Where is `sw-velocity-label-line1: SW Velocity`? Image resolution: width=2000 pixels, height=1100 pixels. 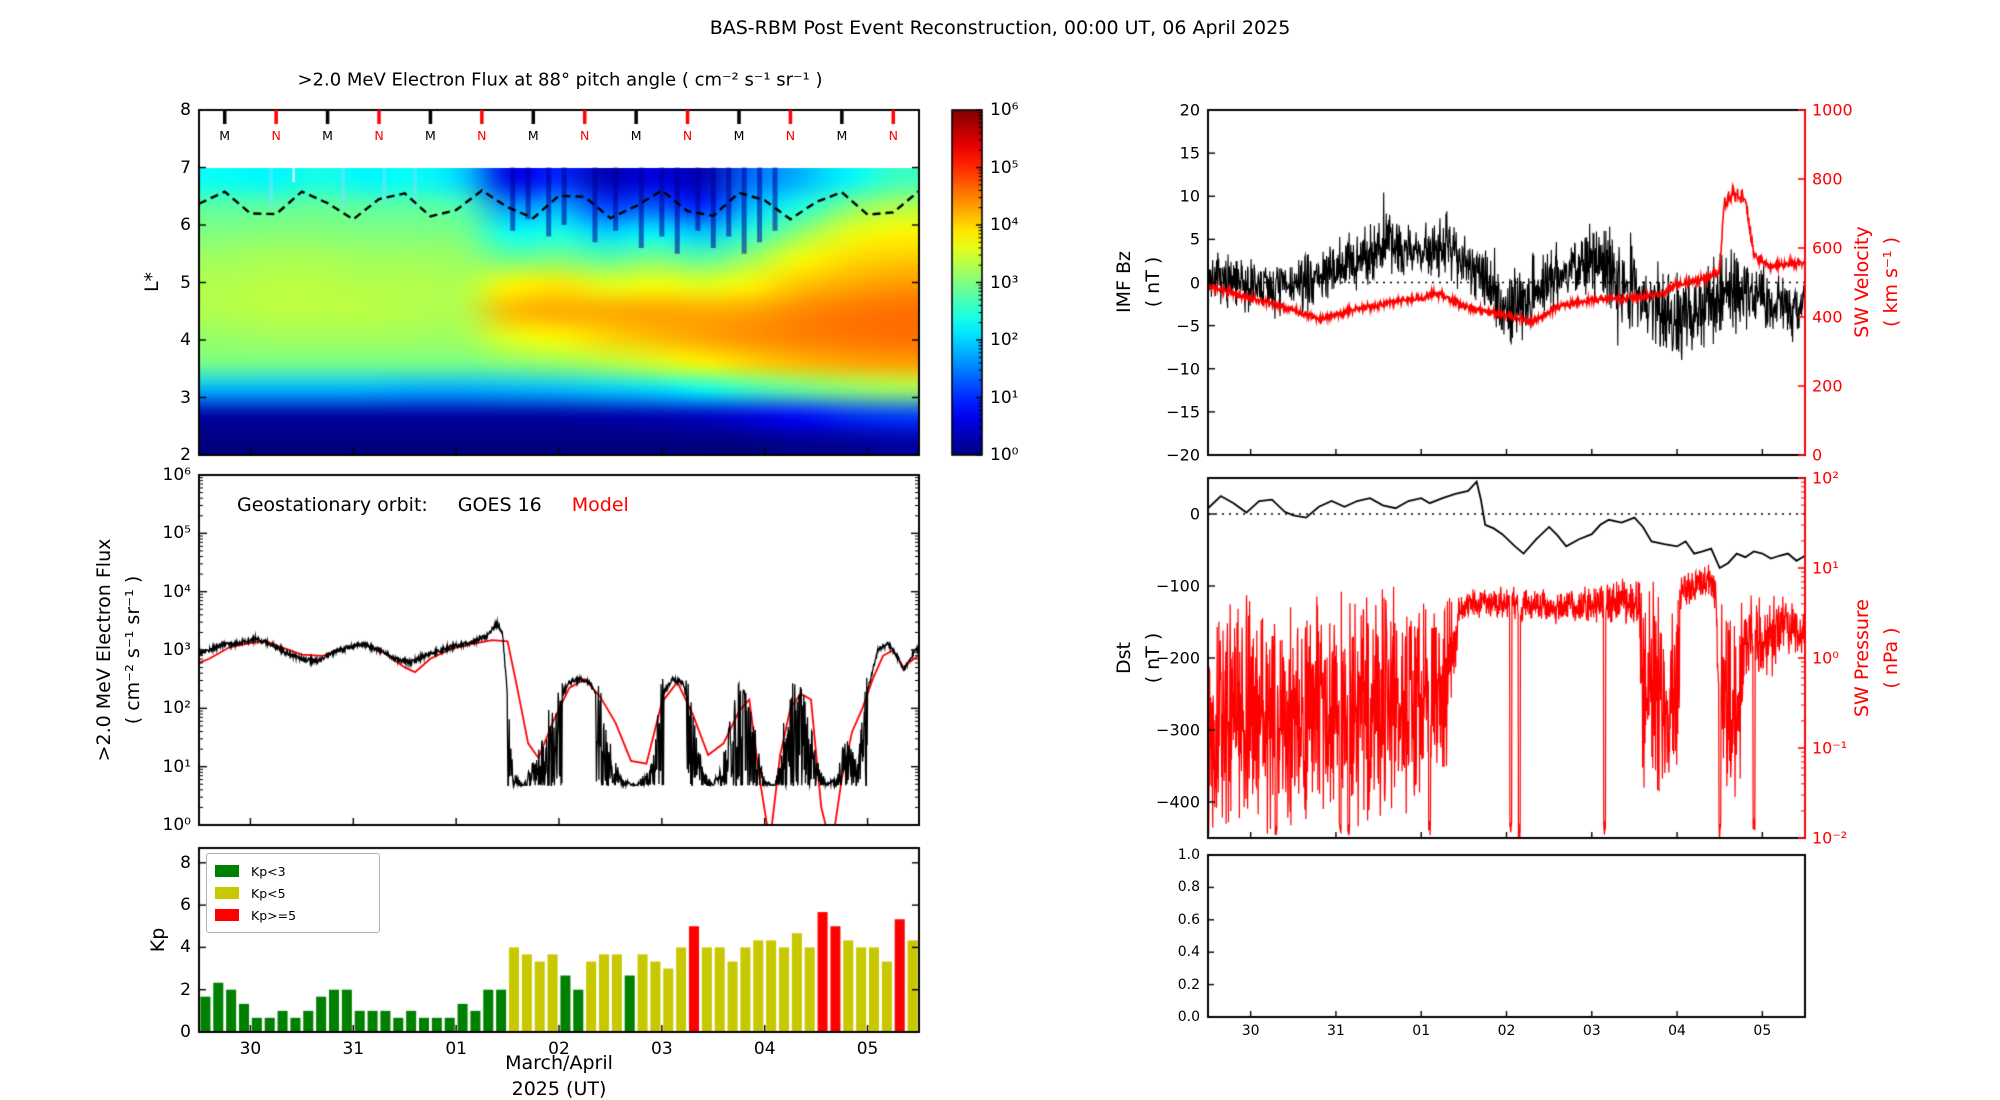
sw-velocity-label-line1: SW Velocity is located at coordinates (1862, 282).